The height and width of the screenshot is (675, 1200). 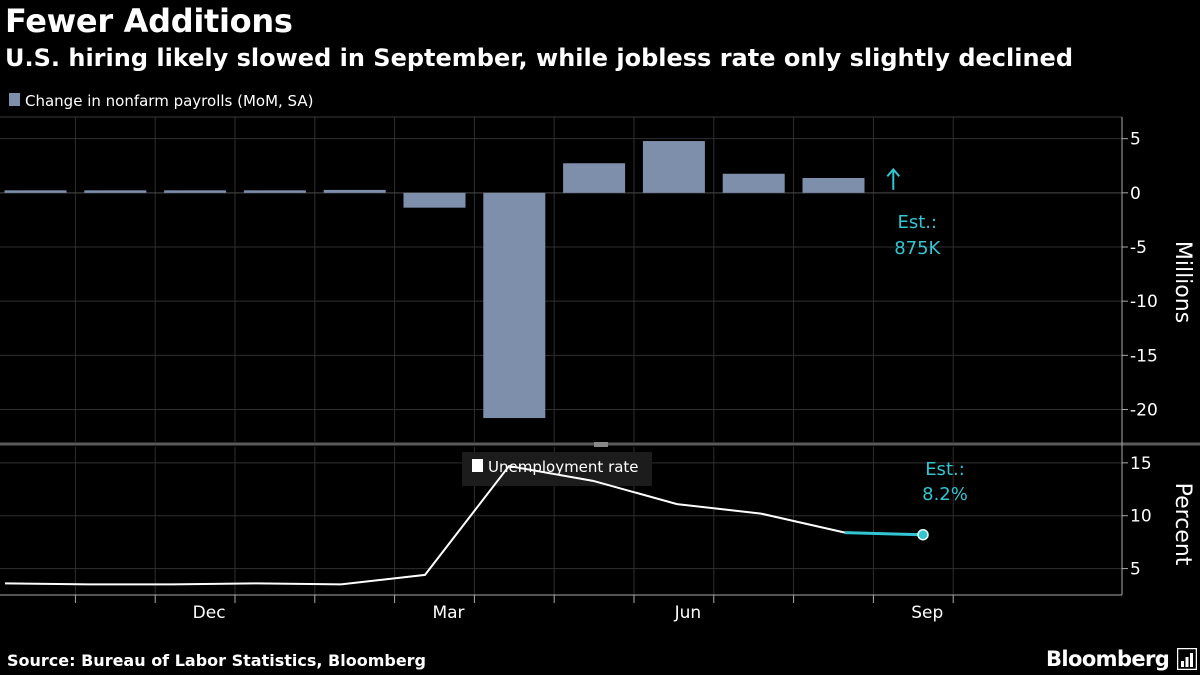 What do you see at coordinates (1135, 194) in the screenshot?
I see `top-y-tick-label: 0` at bounding box center [1135, 194].